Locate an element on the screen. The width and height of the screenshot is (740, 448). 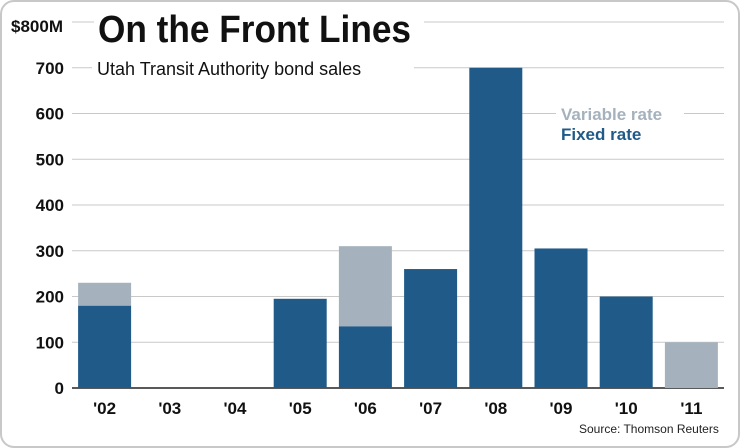
legend-variable-rate: Variable rate is located at coordinates (611, 114).